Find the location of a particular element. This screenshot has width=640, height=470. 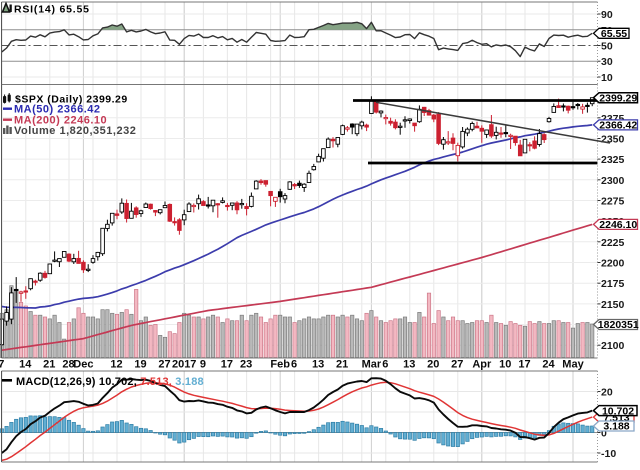

svg-text: 23 is located at coordinates (246, 365).